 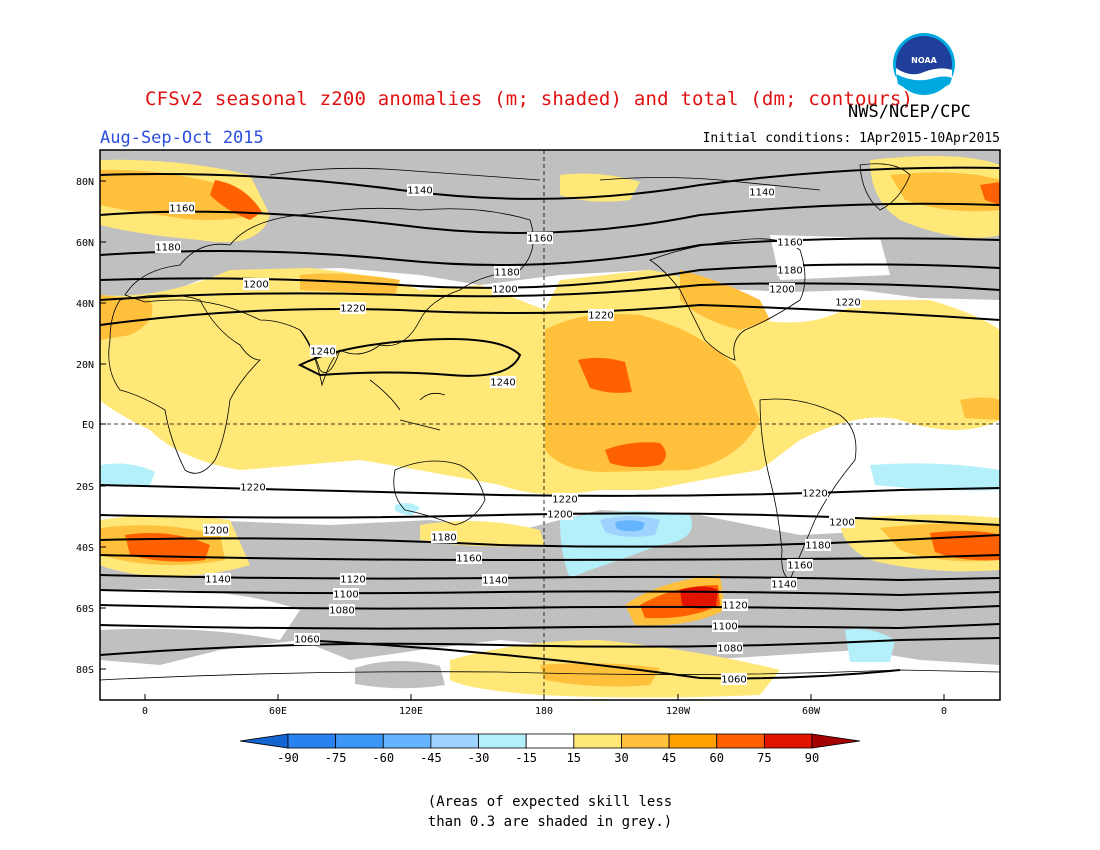 What do you see at coordinates (574, 758) in the screenshot?
I see `colorbar-tick-label: 15` at bounding box center [574, 758].